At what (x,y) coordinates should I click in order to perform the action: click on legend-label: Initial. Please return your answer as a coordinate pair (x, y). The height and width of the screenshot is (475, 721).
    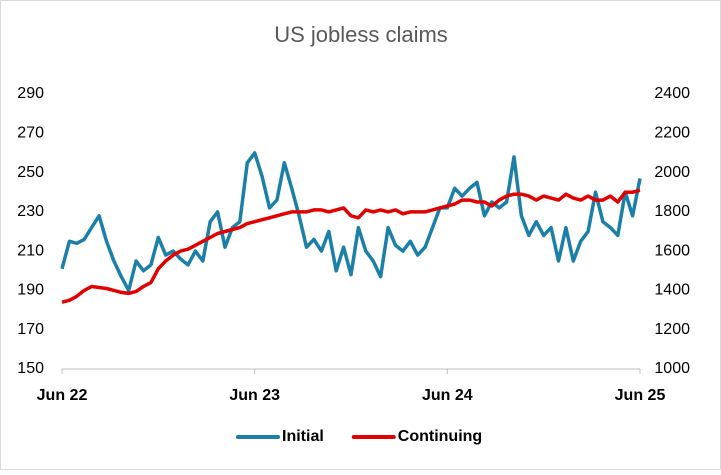
    Looking at the image, I should click on (303, 436).